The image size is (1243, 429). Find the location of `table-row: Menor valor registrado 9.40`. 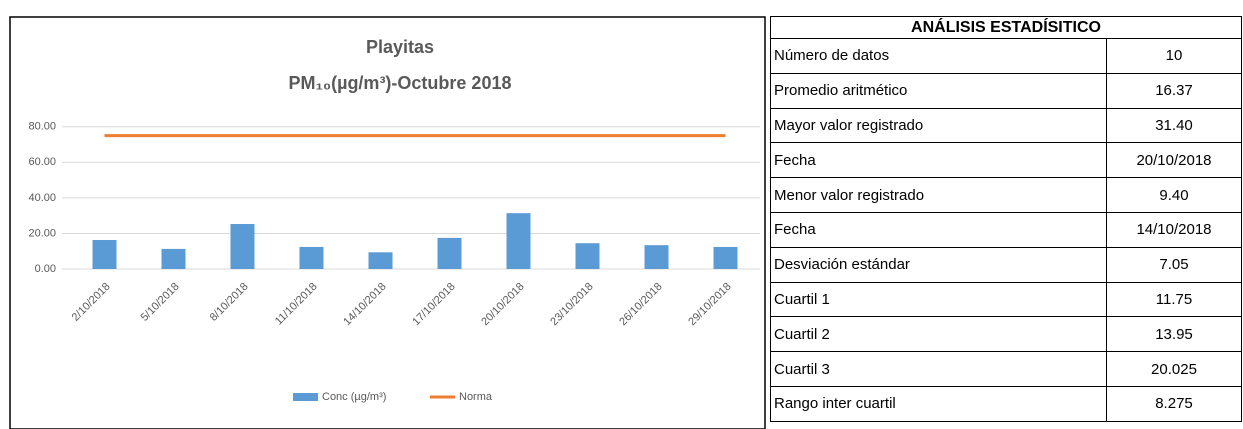

table-row: Menor valor registrado 9.40 is located at coordinates (1006, 195).